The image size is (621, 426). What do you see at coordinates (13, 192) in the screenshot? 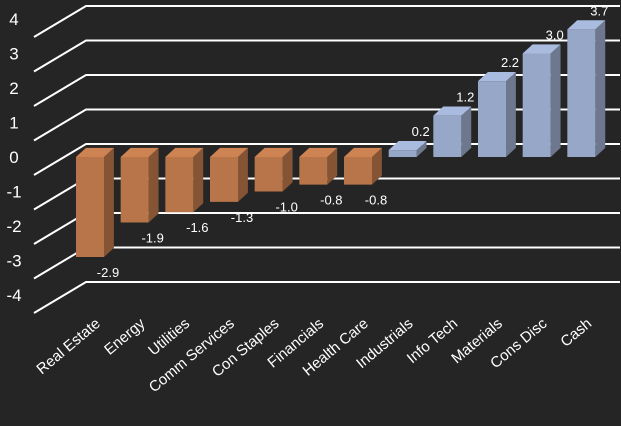
I see `y-tick-label: -1` at bounding box center [13, 192].